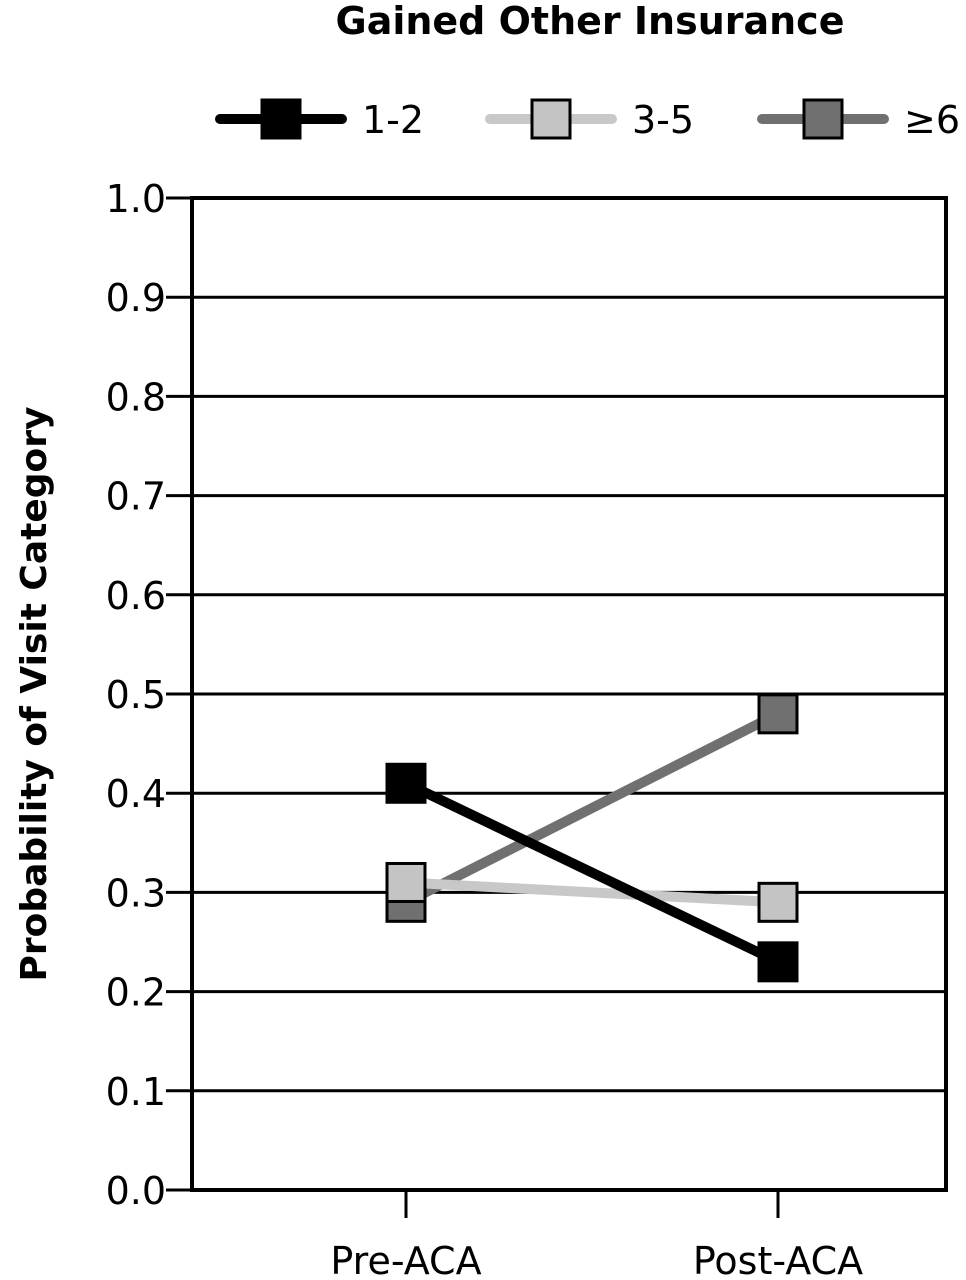 The image size is (966, 1280). I want to click on y-tick-label: 0.1, so click(136, 1092).